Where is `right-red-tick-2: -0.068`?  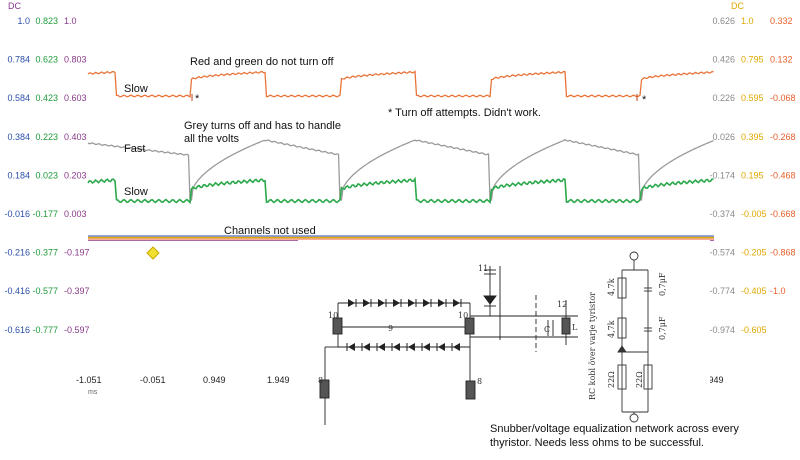
right-red-tick-2: -0.068 is located at coordinates (783, 98).